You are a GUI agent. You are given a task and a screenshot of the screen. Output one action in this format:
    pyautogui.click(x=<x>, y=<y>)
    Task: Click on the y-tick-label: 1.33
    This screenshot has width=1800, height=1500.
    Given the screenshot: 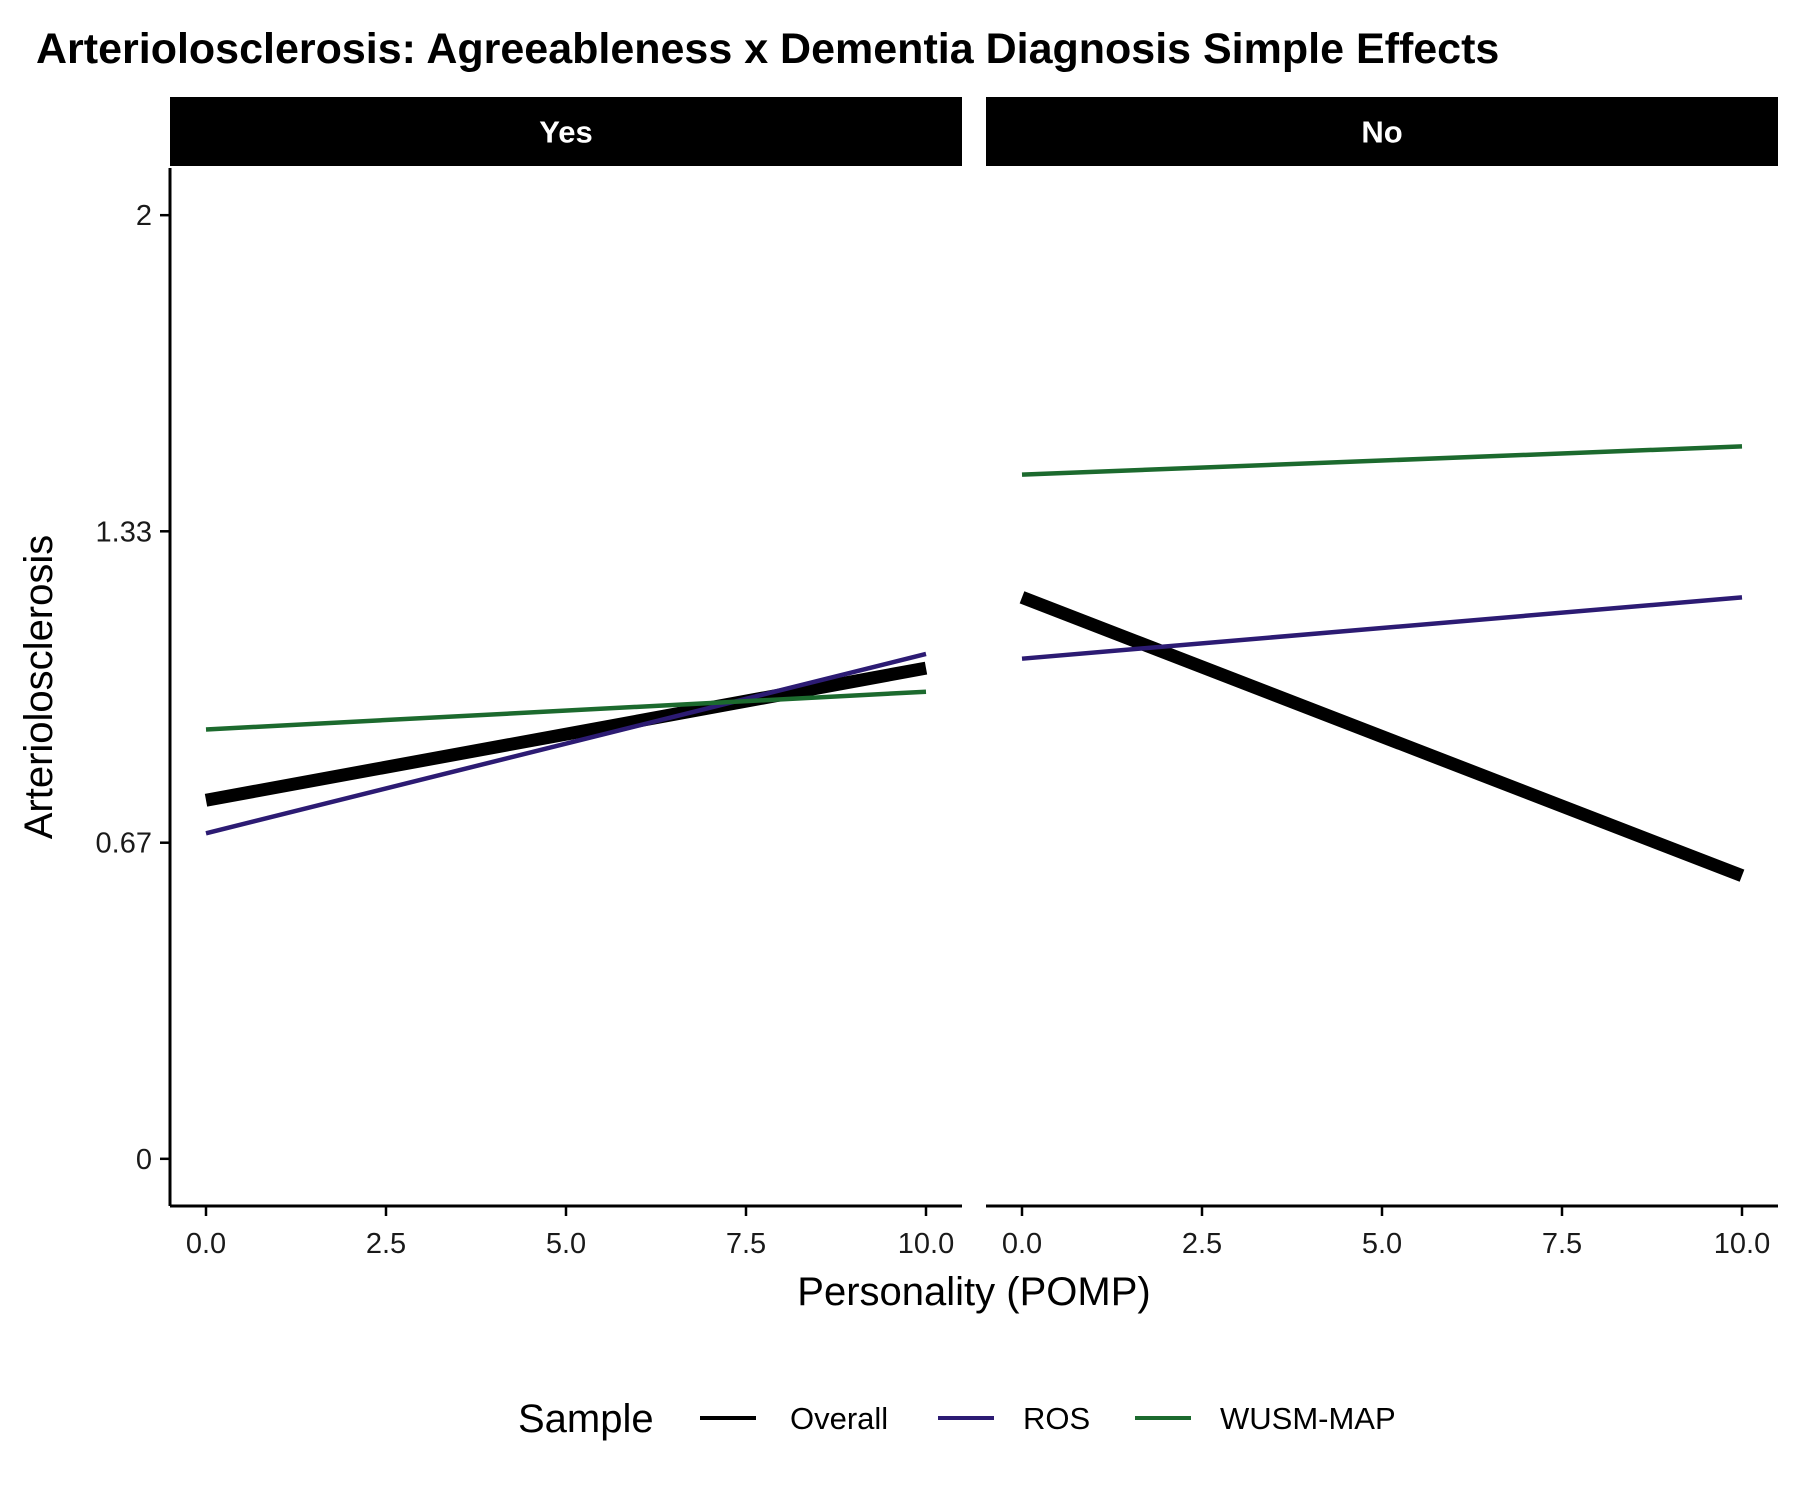 What is the action you would take?
    pyautogui.click(x=124, y=532)
    